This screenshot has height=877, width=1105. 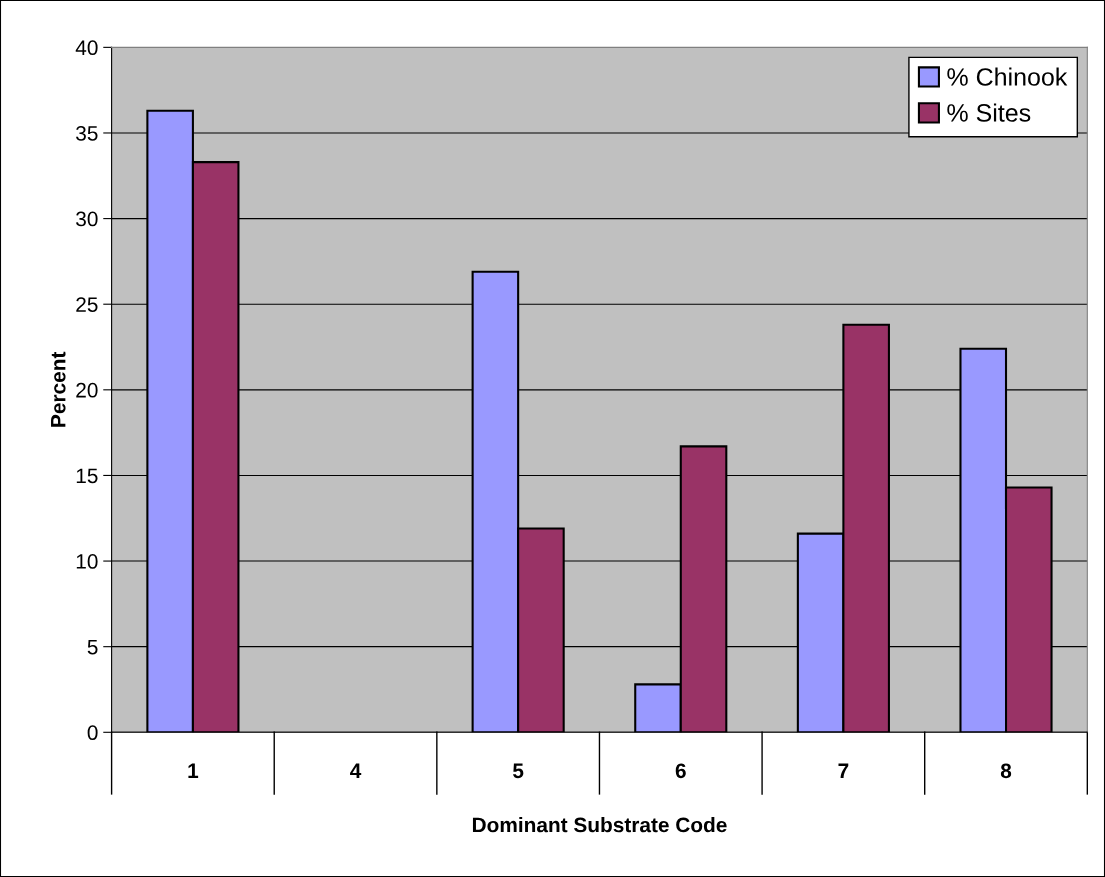 I want to click on x-axis-title: Dominant Substrate Code, so click(x=599, y=824).